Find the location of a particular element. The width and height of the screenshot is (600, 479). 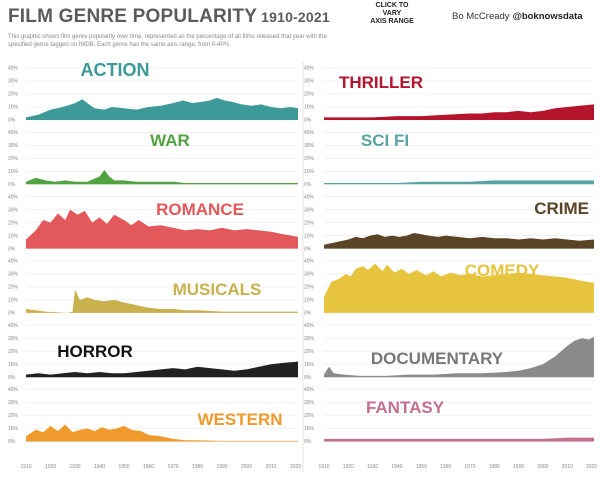

panel-sci-fi: 40% 30% 20% 10% 0% SCI FI is located at coordinates (449, 159).